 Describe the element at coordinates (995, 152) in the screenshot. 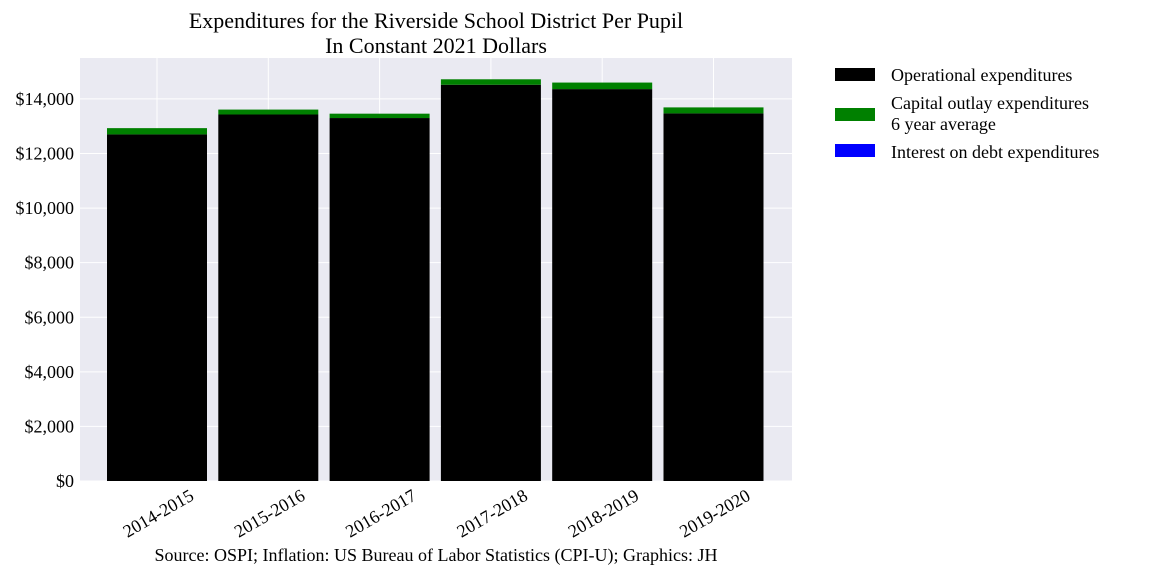

I see `legend-label: Interest on debt expenditures` at that location.